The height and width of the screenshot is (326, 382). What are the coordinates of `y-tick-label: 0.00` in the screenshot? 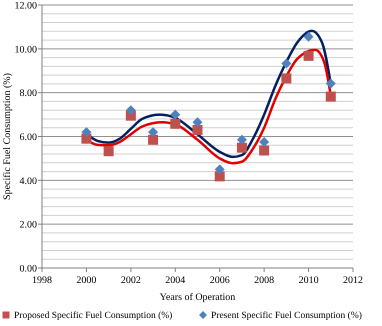 It's located at (28, 269).